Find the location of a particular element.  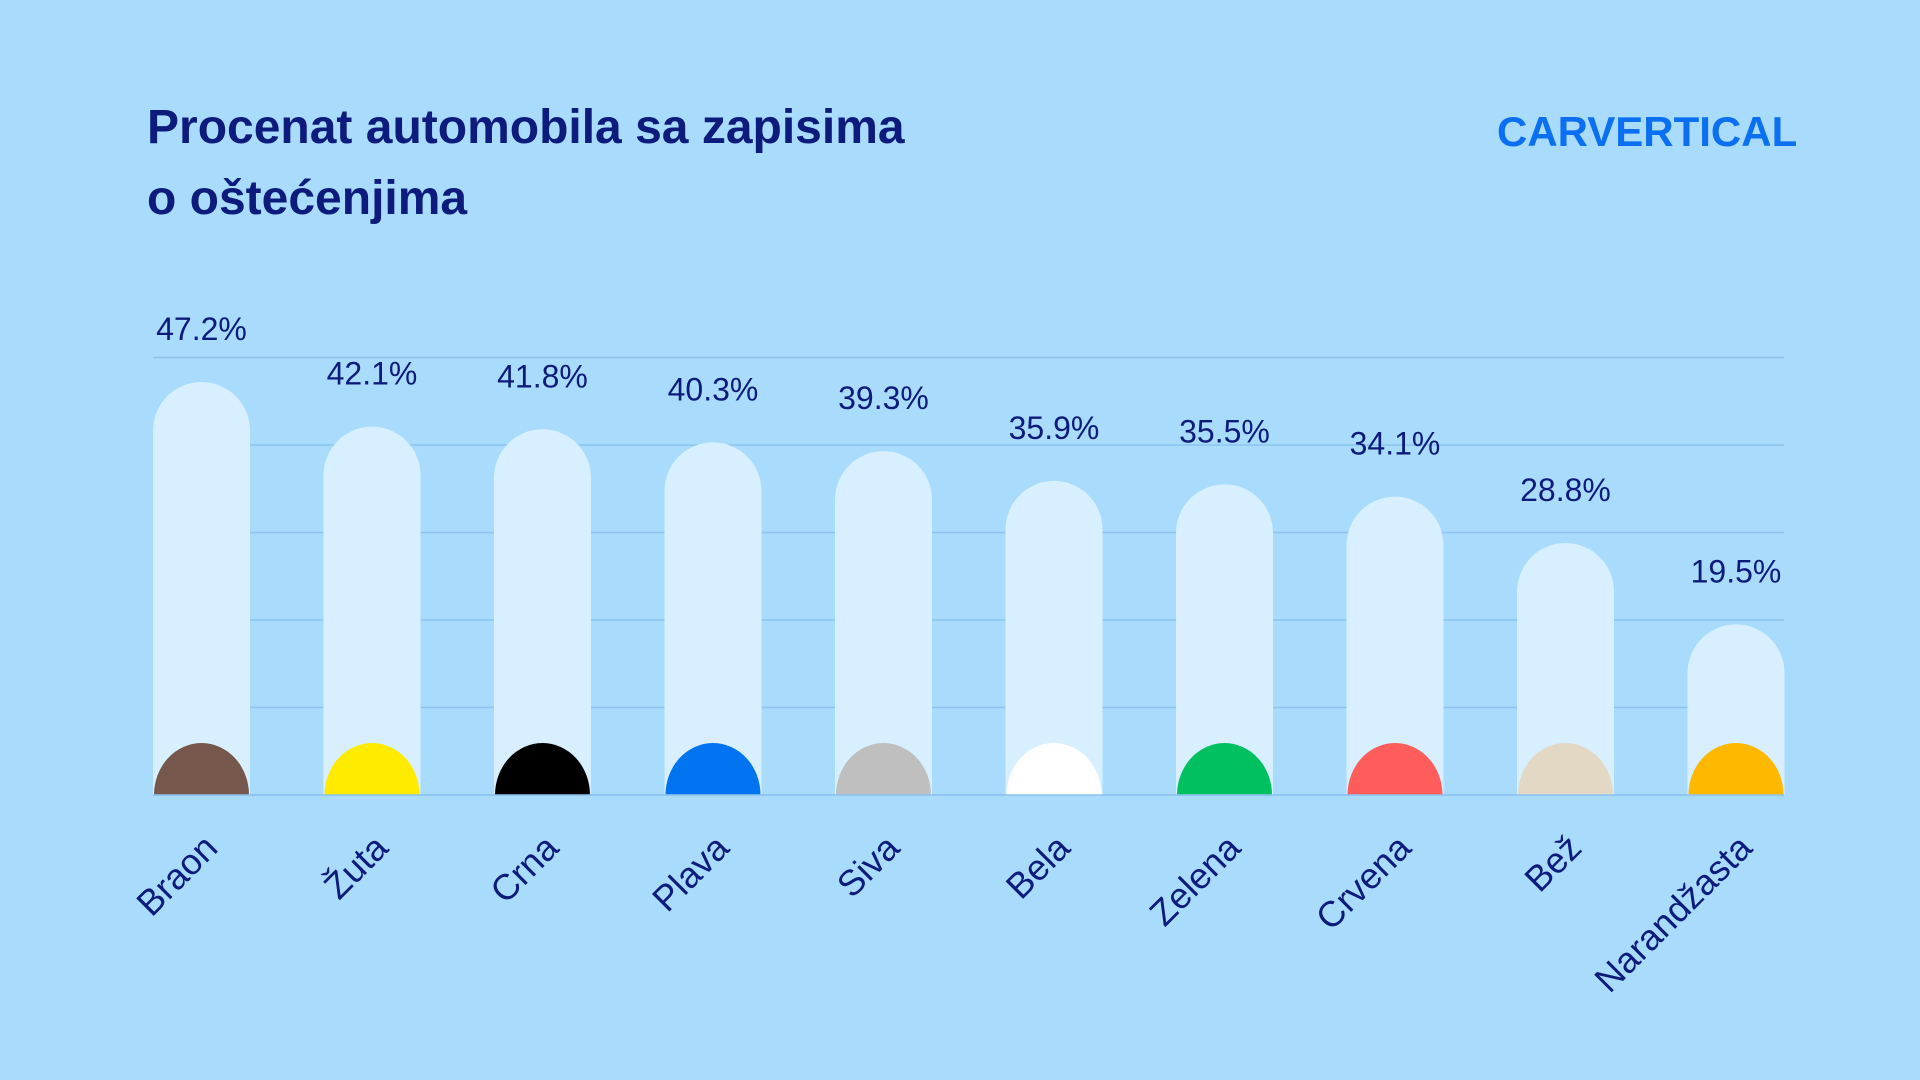

value-label: 42.1% is located at coordinates (372, 374).